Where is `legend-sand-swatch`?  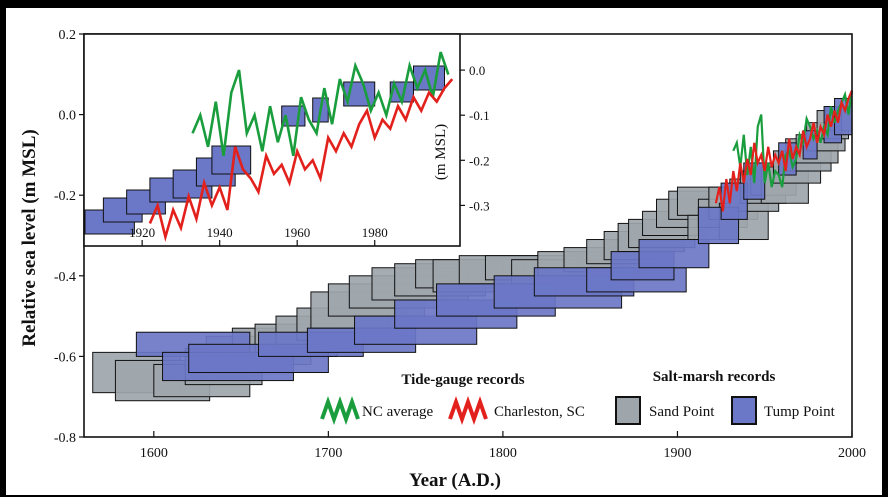
legend-sand-swatch is located at coordinates (628, 410).